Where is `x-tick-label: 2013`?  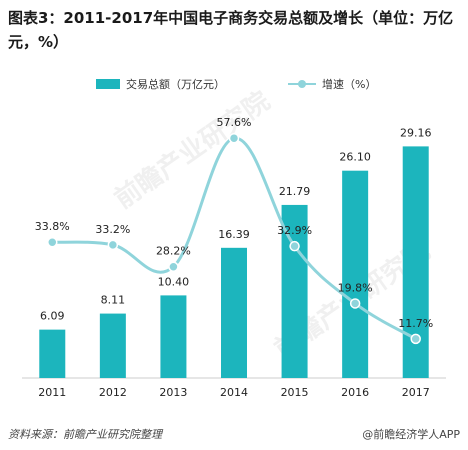 x-tick-label: 2013 is located at coordinates (173, 392).